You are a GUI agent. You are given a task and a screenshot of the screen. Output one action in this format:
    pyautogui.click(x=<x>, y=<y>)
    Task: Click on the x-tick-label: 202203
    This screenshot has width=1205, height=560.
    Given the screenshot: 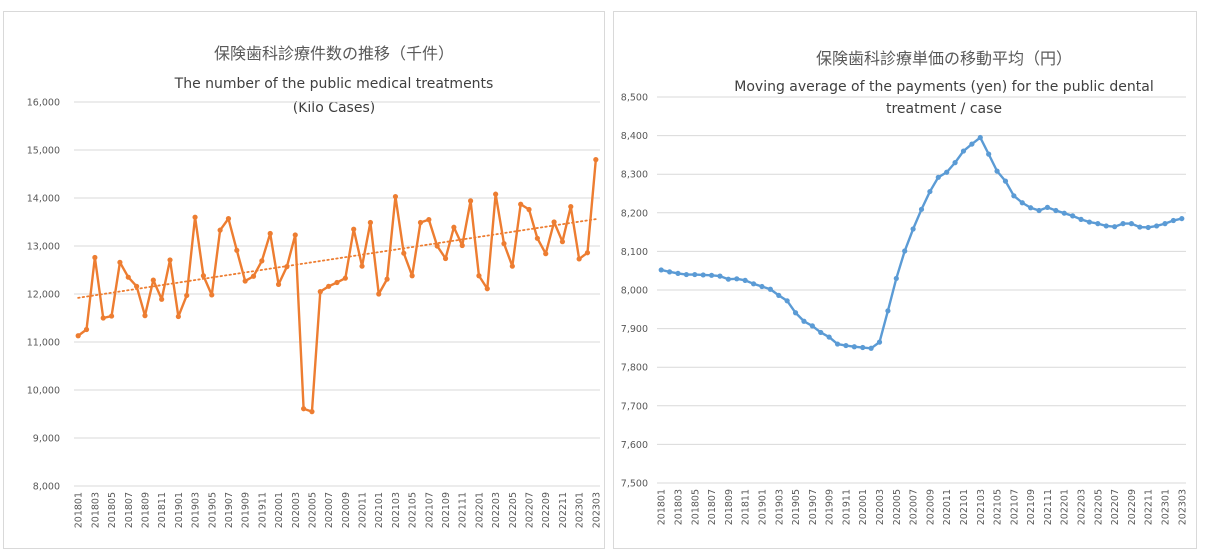 What is the action you would take?
    pyautogui.click(x=1082, y=507)
    